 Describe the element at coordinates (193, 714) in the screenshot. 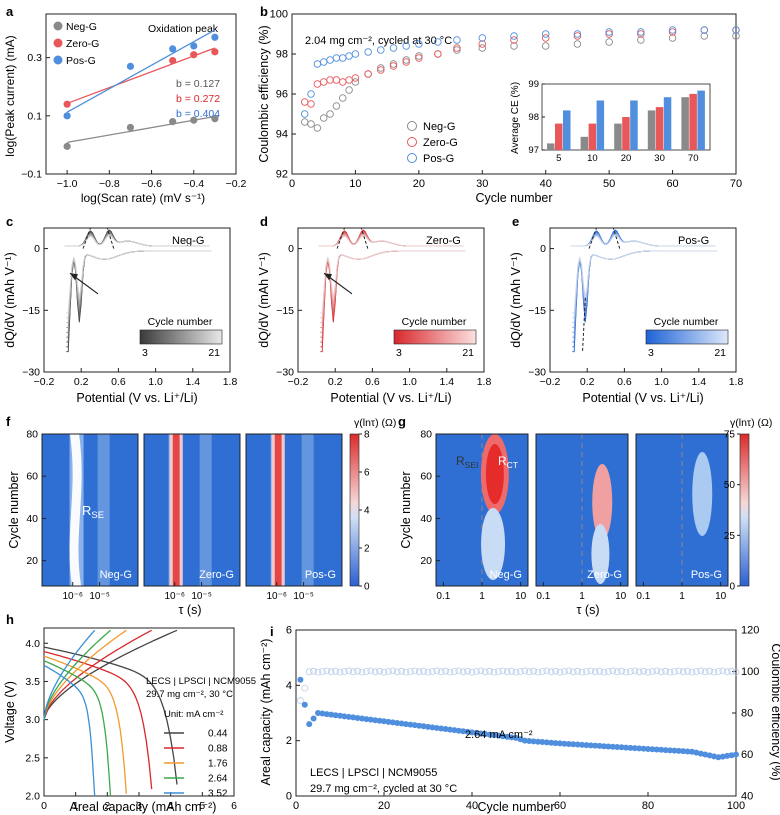

I see `unit-note-h: Unit: mA cm⁻²` at that location.